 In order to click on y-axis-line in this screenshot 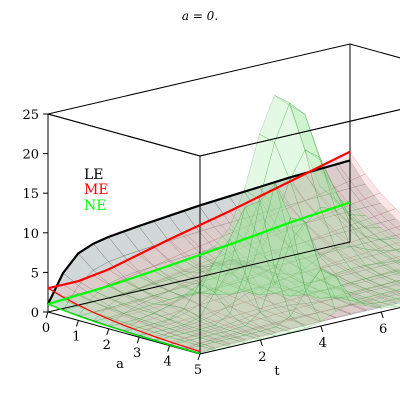, I will do `click(299, 331)`.